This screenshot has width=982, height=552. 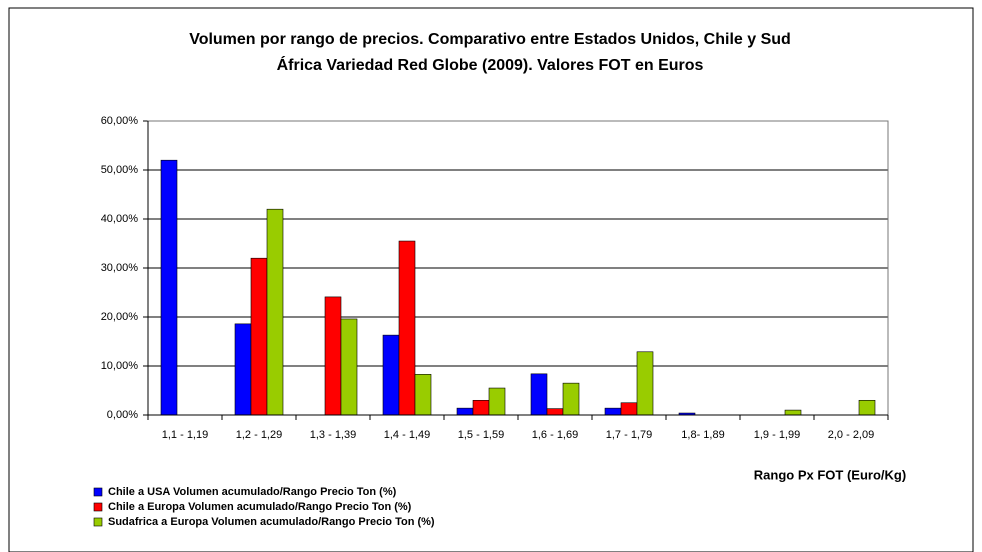 What do you see at coordinates (120, 219) in the screenshot?
I see `y-tick-label: 40,00%` at bounding box center [120, 219].